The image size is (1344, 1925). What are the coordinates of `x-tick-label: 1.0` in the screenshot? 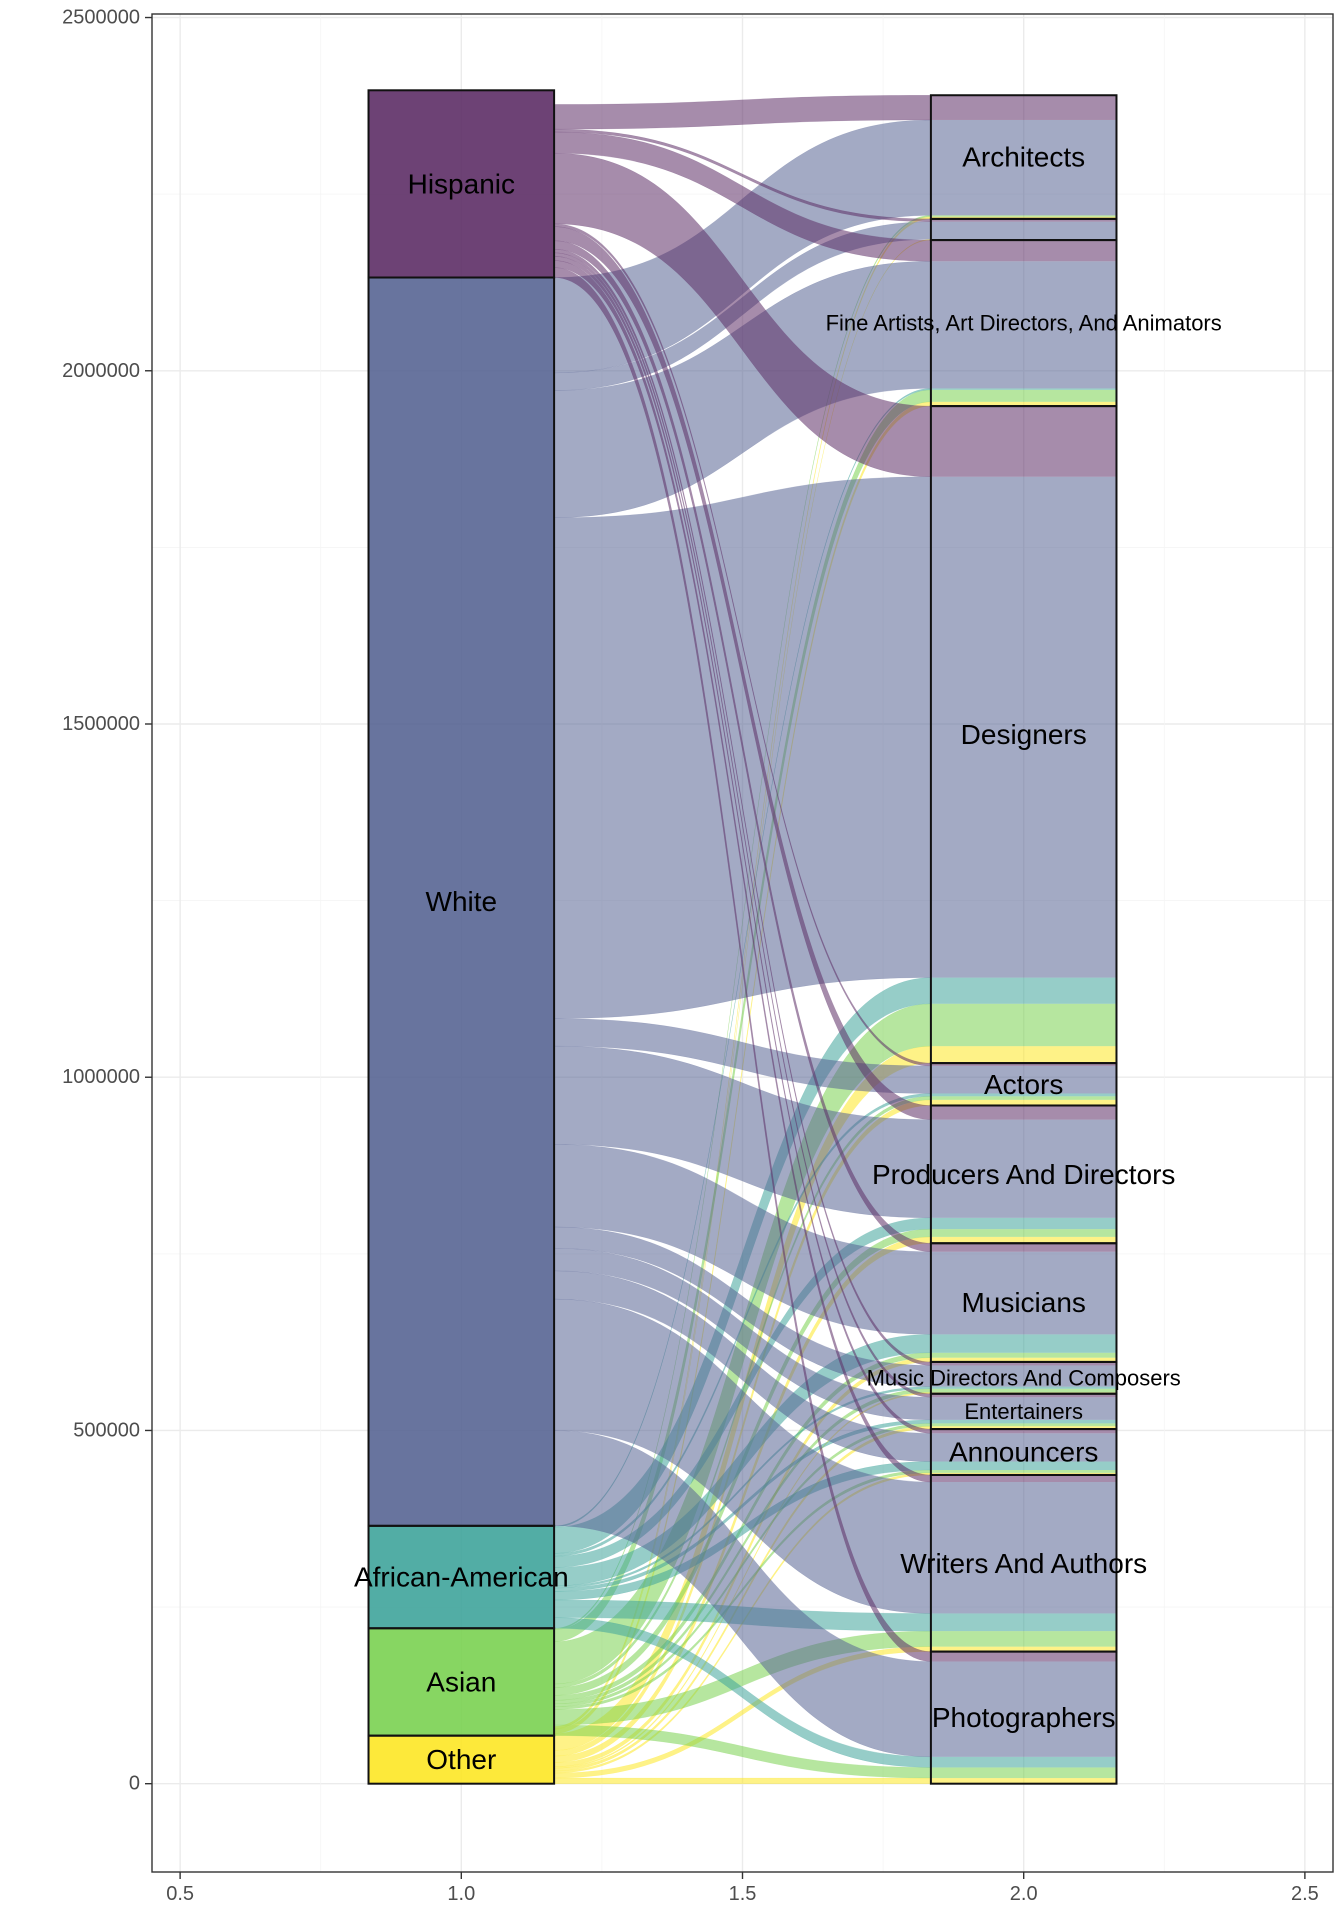 It's located at (461, 1894).